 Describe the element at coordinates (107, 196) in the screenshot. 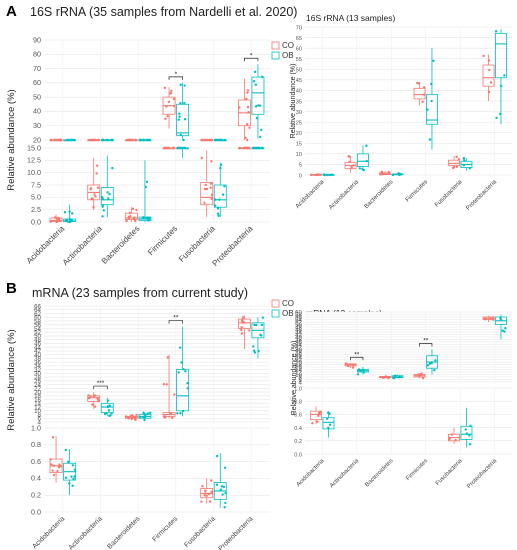

I see `chart1-ob-actinobacteria-box` at that location.